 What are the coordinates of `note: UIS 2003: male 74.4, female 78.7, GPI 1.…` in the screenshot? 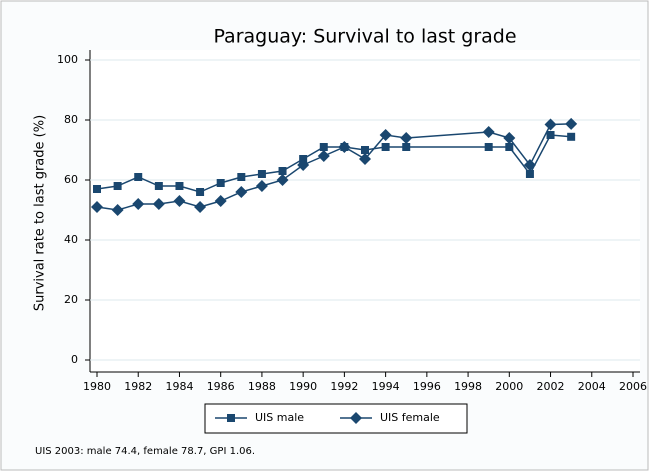 It's located at (145, 451).